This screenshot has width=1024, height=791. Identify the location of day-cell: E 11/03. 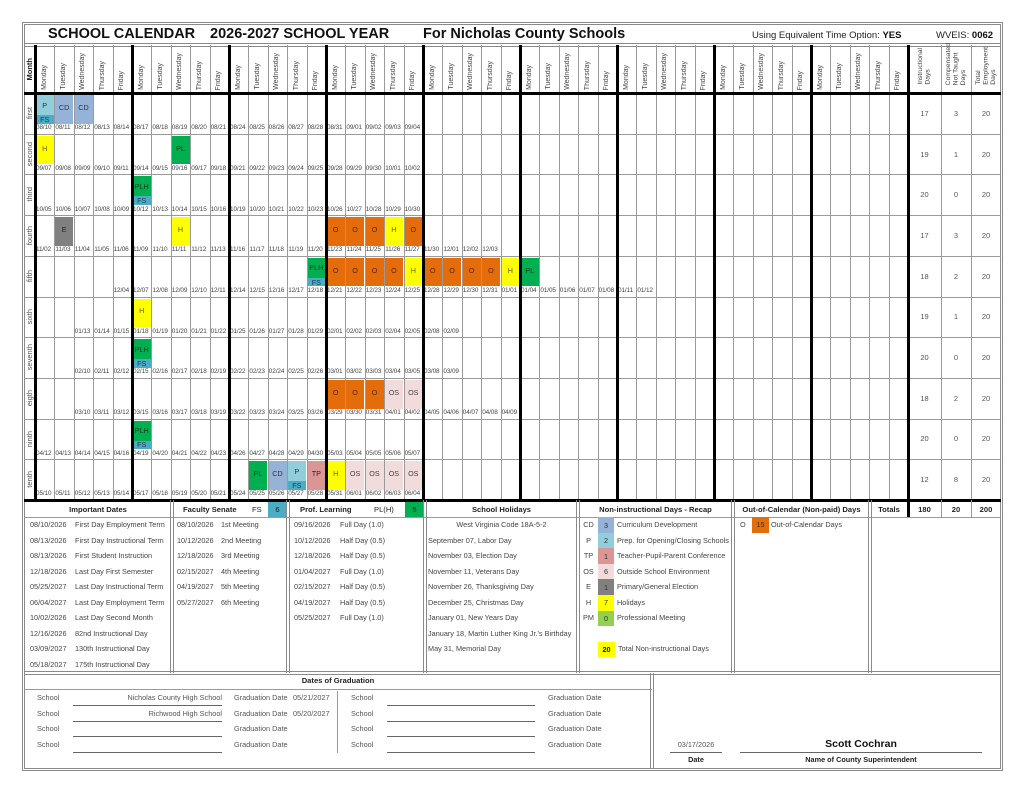
(64, 235).